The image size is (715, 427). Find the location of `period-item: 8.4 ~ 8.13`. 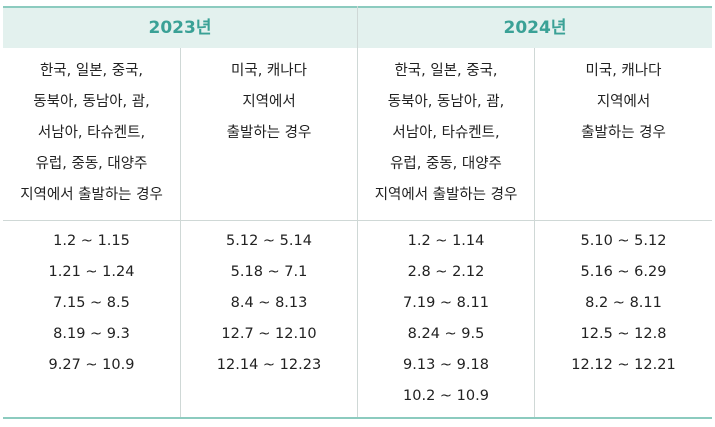

period-item: 8.4 ~ 8.13 is located at coordinates (269, 303).